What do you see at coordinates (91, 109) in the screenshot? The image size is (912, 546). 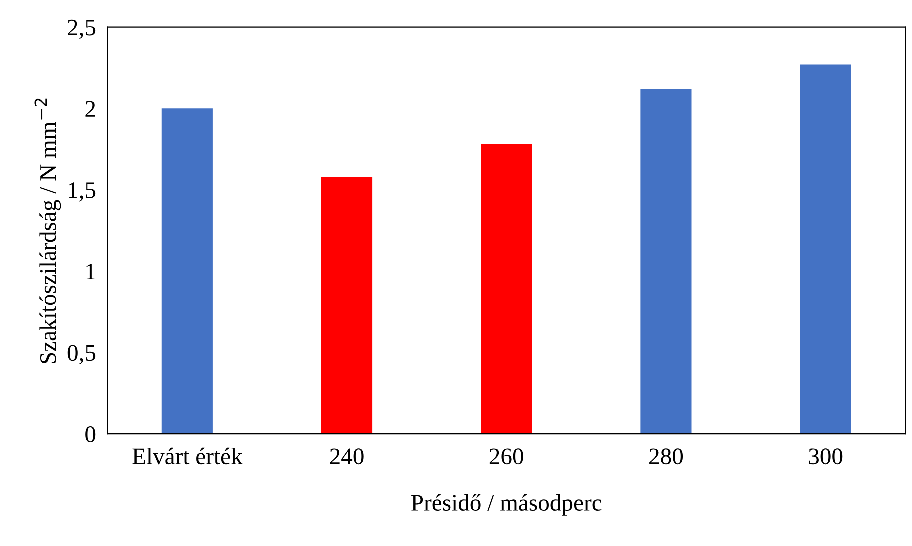 I see `y-tick-label: 2` at bounding box center [91, 109].